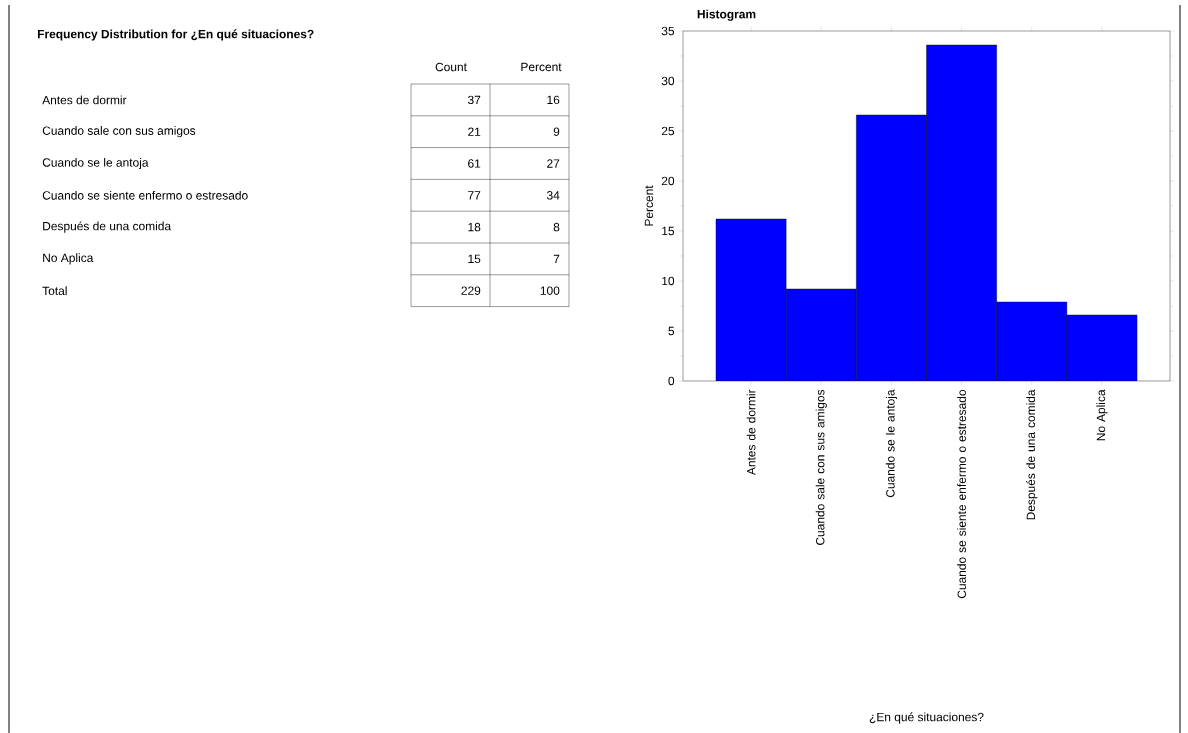  Describe the element at coordinates (649, 205) in the screenshot. I see `y-axis-title: Percent` at that location.